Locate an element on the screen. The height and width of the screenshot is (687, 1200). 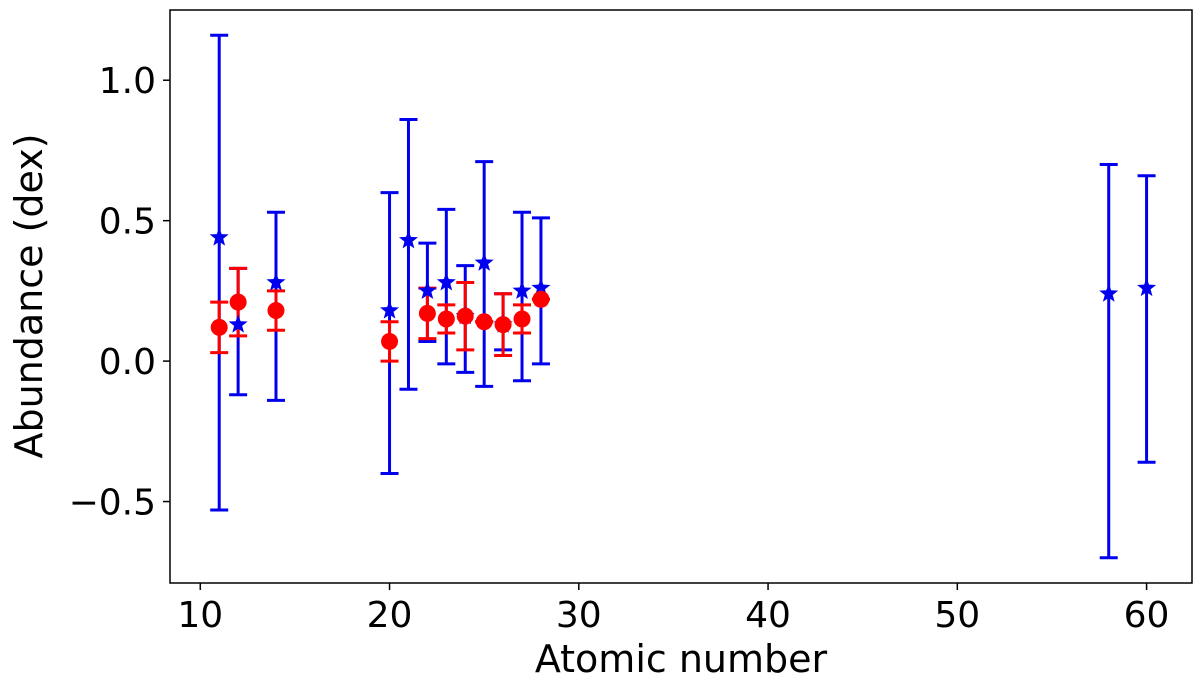
x-tick-label: 50 is located at coordinates (957, 615).